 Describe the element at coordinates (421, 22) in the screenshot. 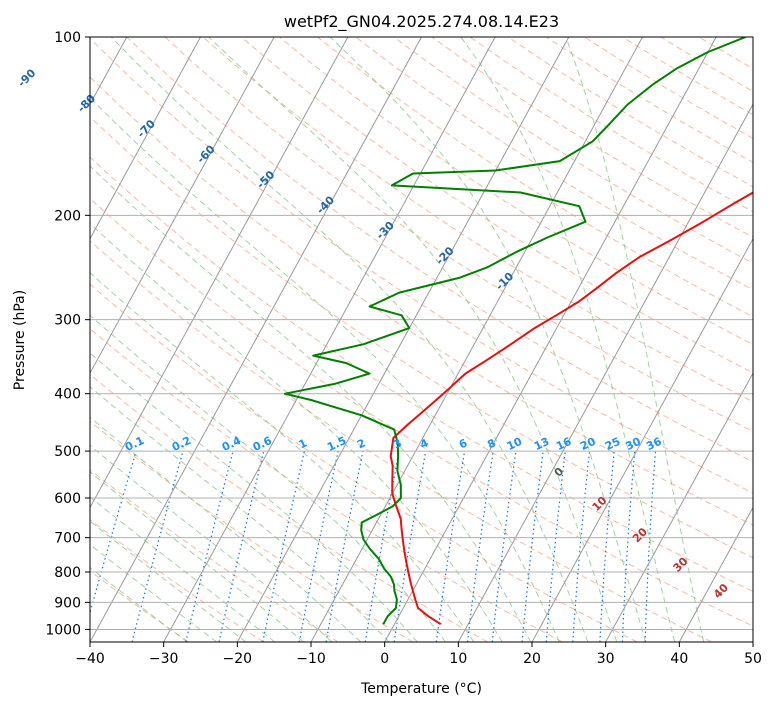

I see `chart-title: wetPf2_GN04.2025.274.08.14.E23` at that location.